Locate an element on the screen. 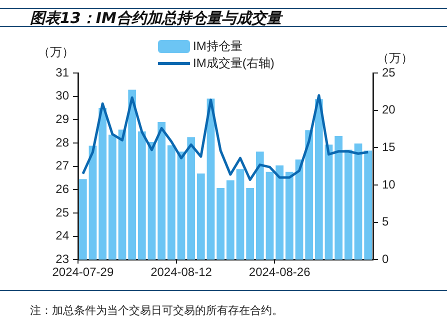 This screenshot has width=447, height=327. y2-tick-label: 20 is located at coordinates (389, 109).